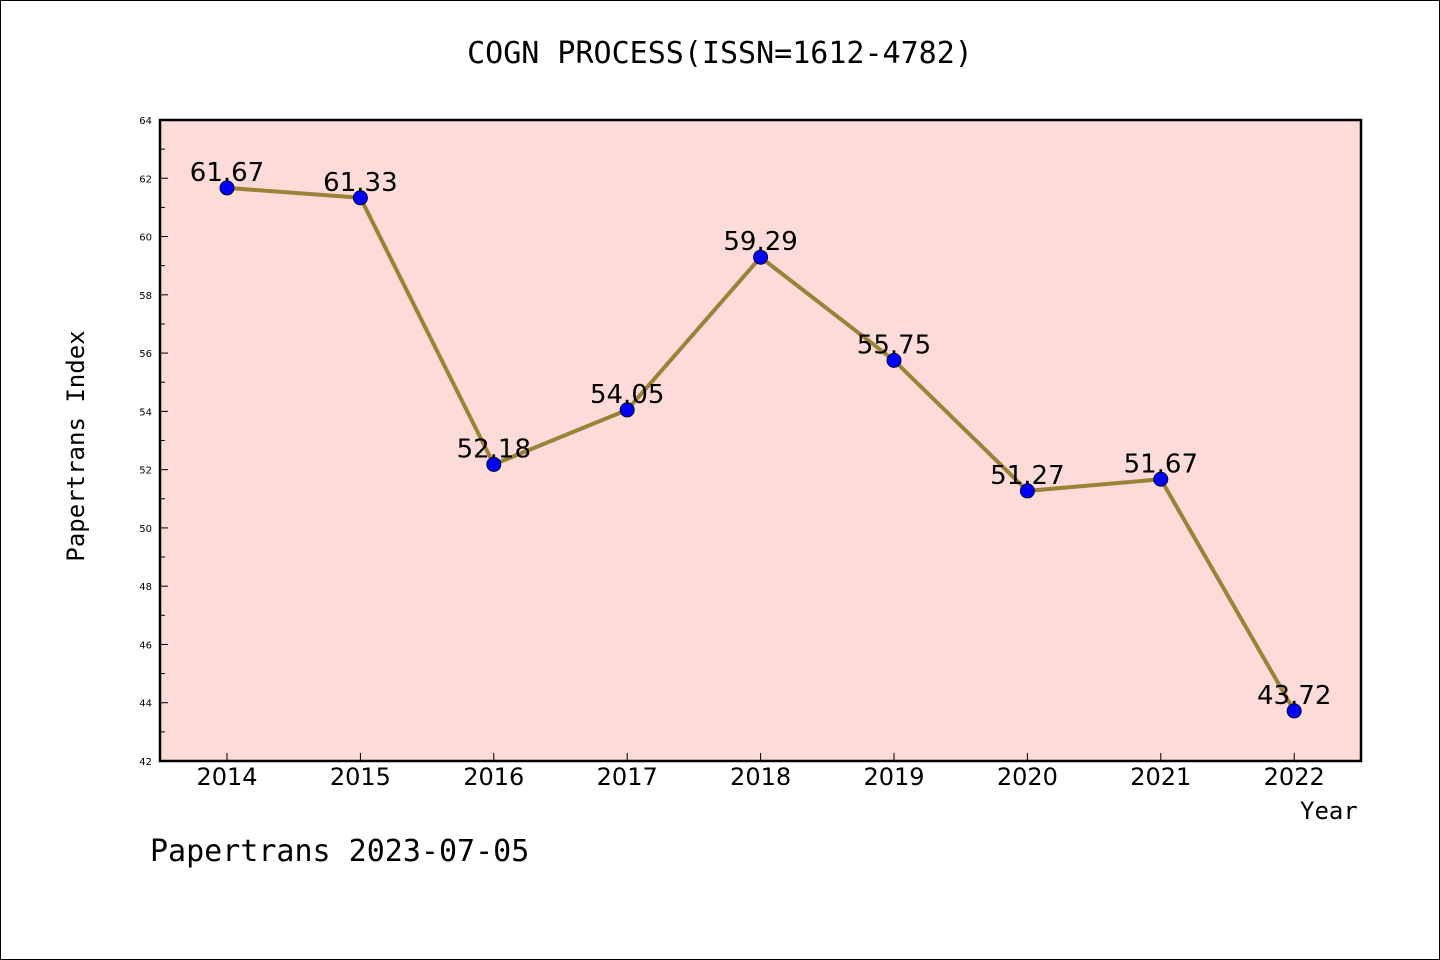 The width and height of the screenshot is (1440, 960). I want to click on data-label: 61.33, so click(360, 183).